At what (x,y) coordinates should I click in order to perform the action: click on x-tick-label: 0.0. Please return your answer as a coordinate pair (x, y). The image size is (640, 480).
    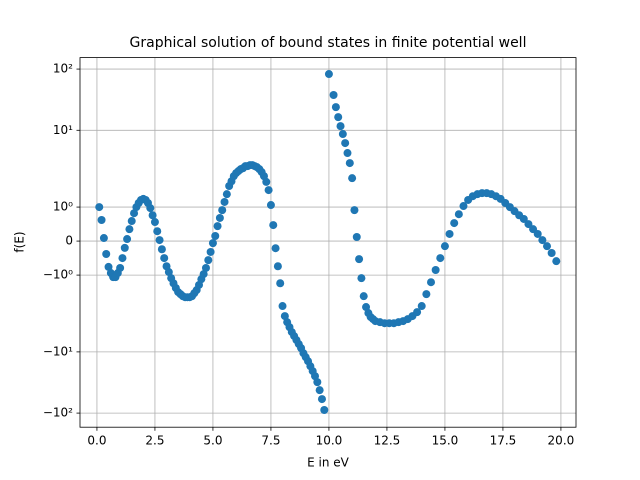
    Looking at the image, I should click on (96, 441).